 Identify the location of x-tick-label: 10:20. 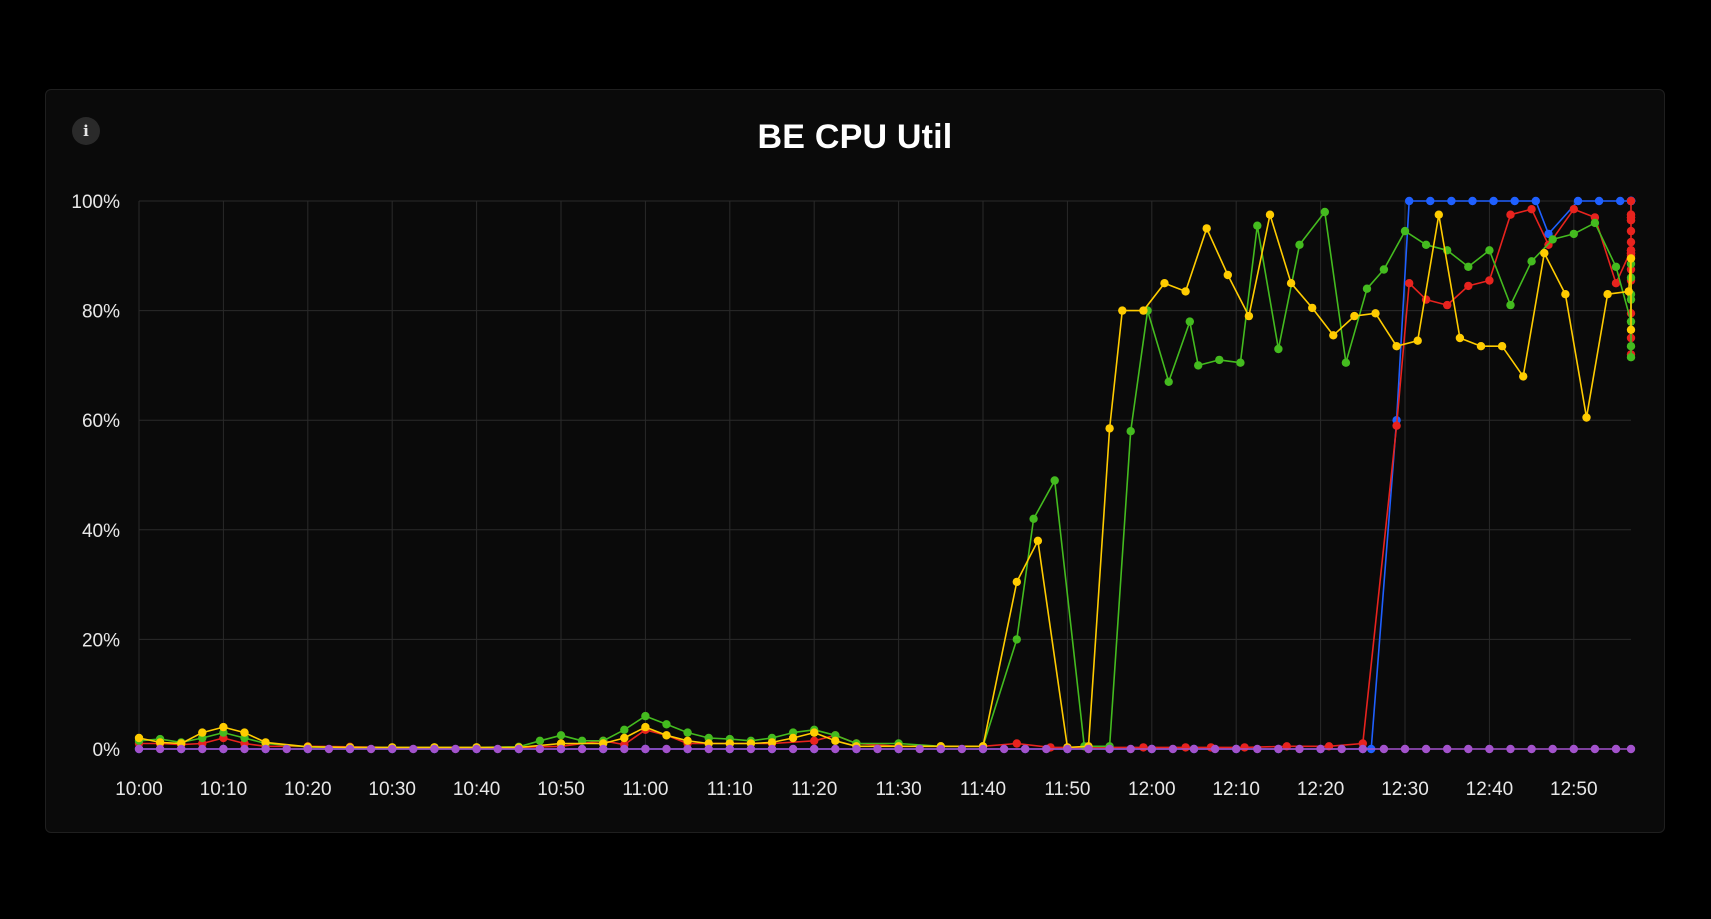
(308, 789).